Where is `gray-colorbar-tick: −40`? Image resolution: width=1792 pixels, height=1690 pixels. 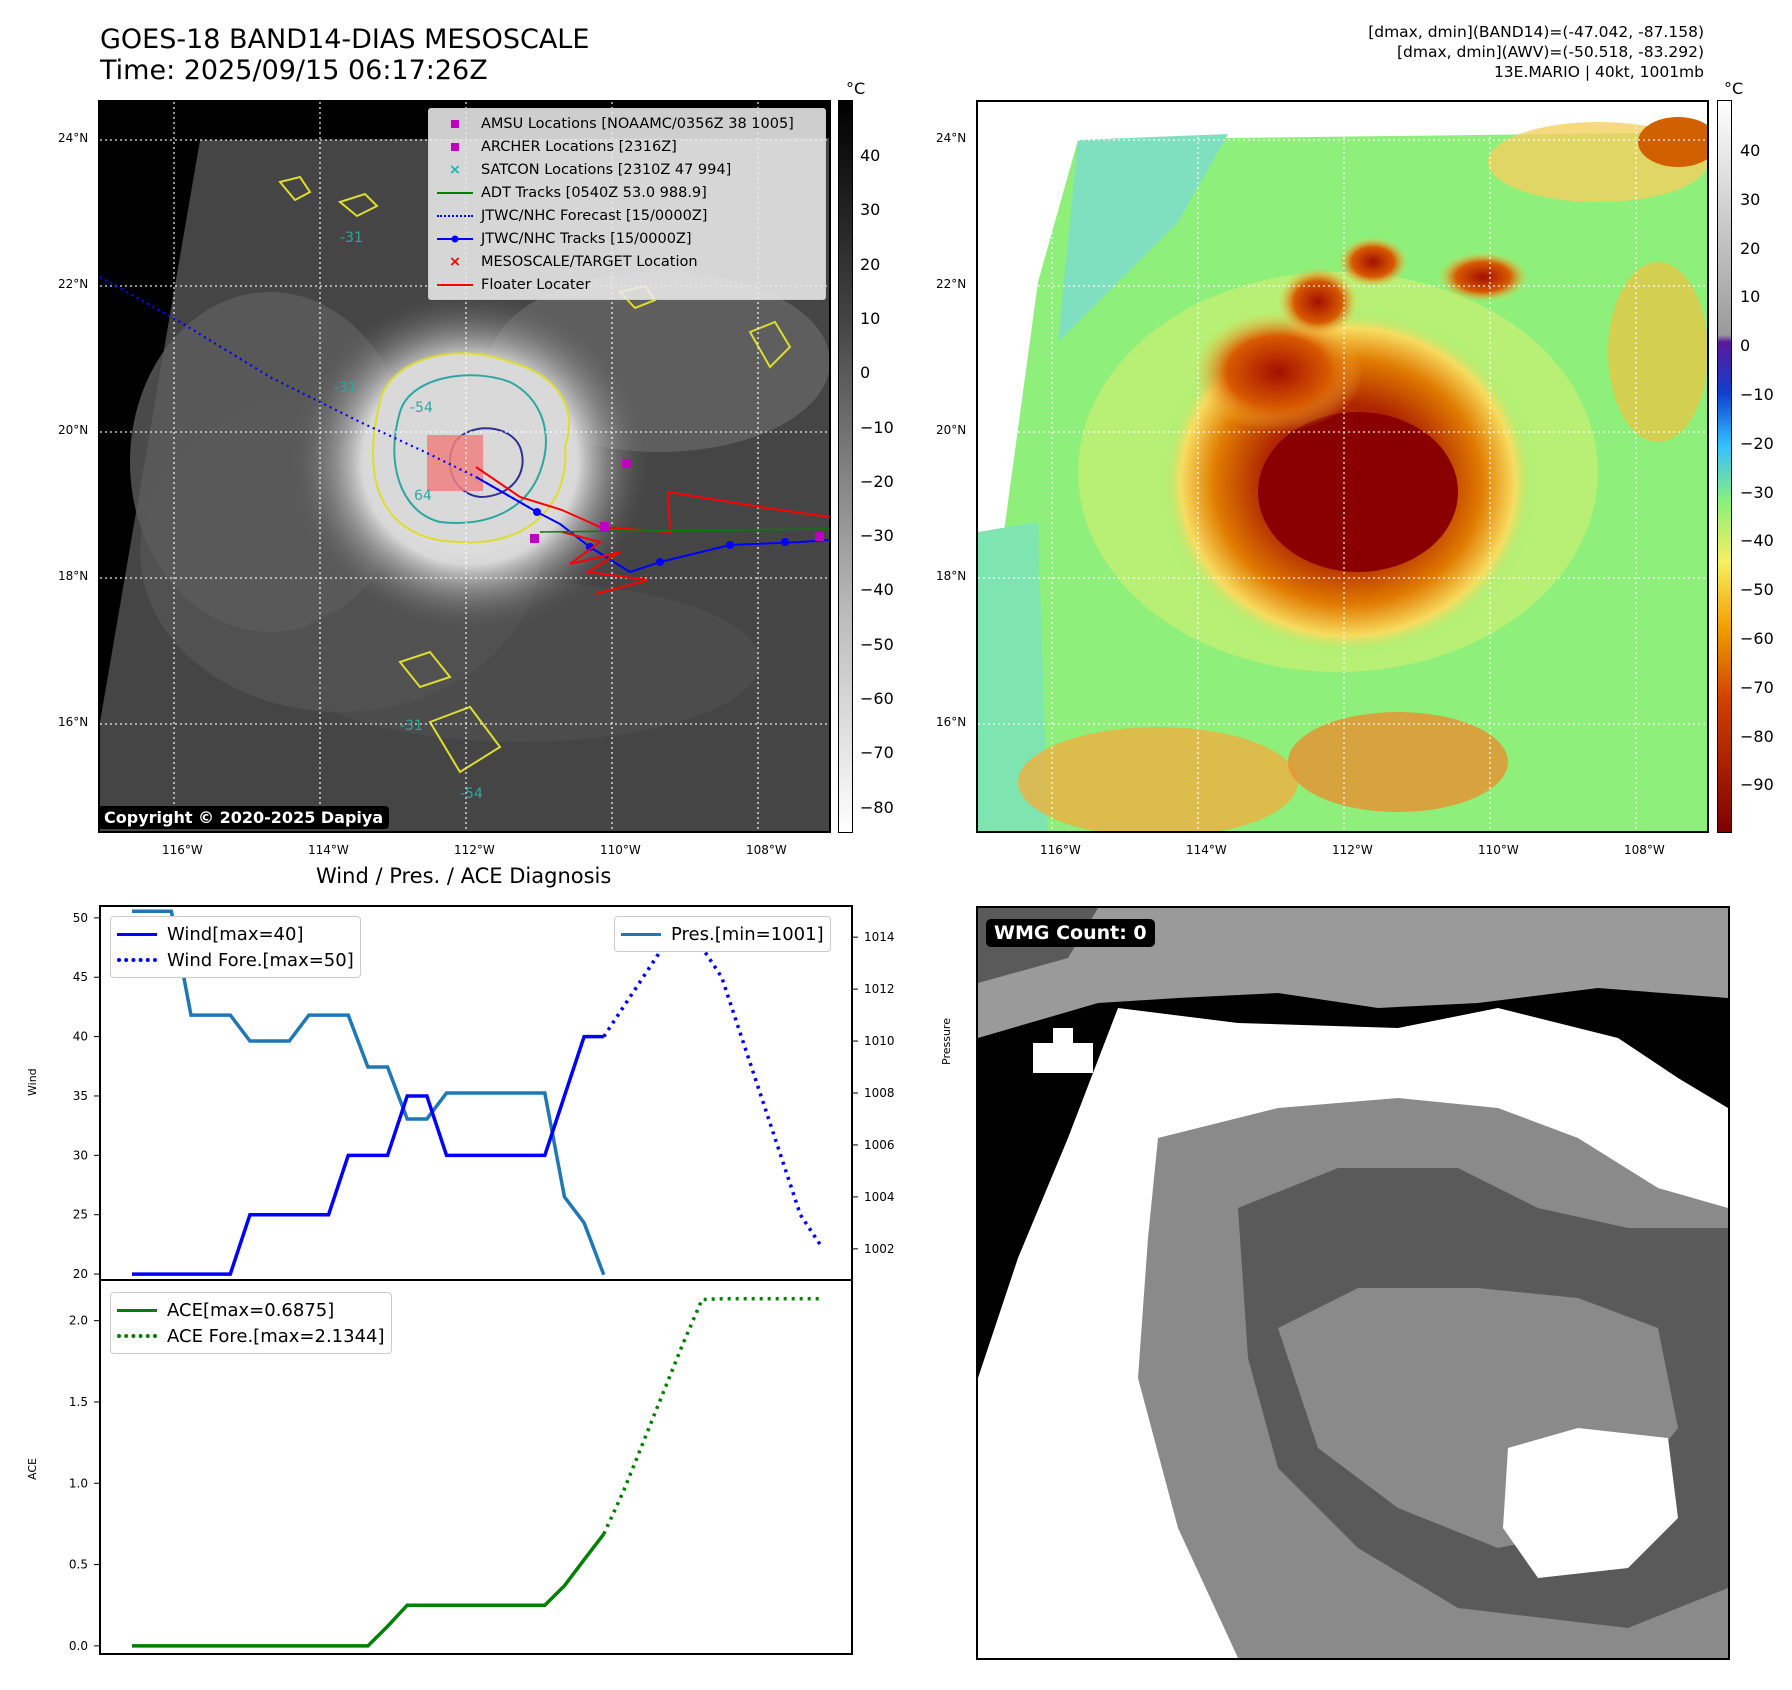
gray-colorbar-tick: −40 is located at coordinates (877, 590).